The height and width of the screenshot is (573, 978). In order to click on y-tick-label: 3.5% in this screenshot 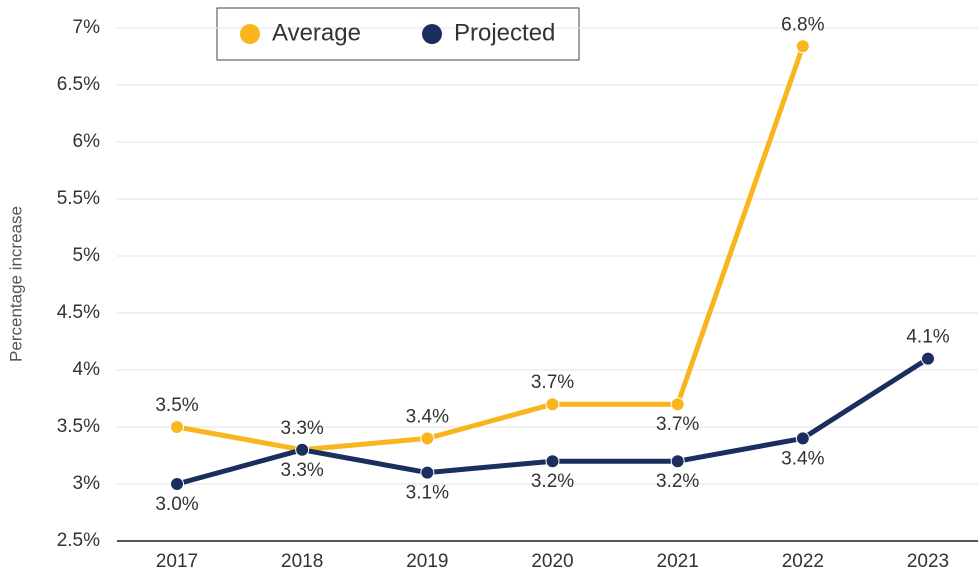, I will do `click(78, 426)`.